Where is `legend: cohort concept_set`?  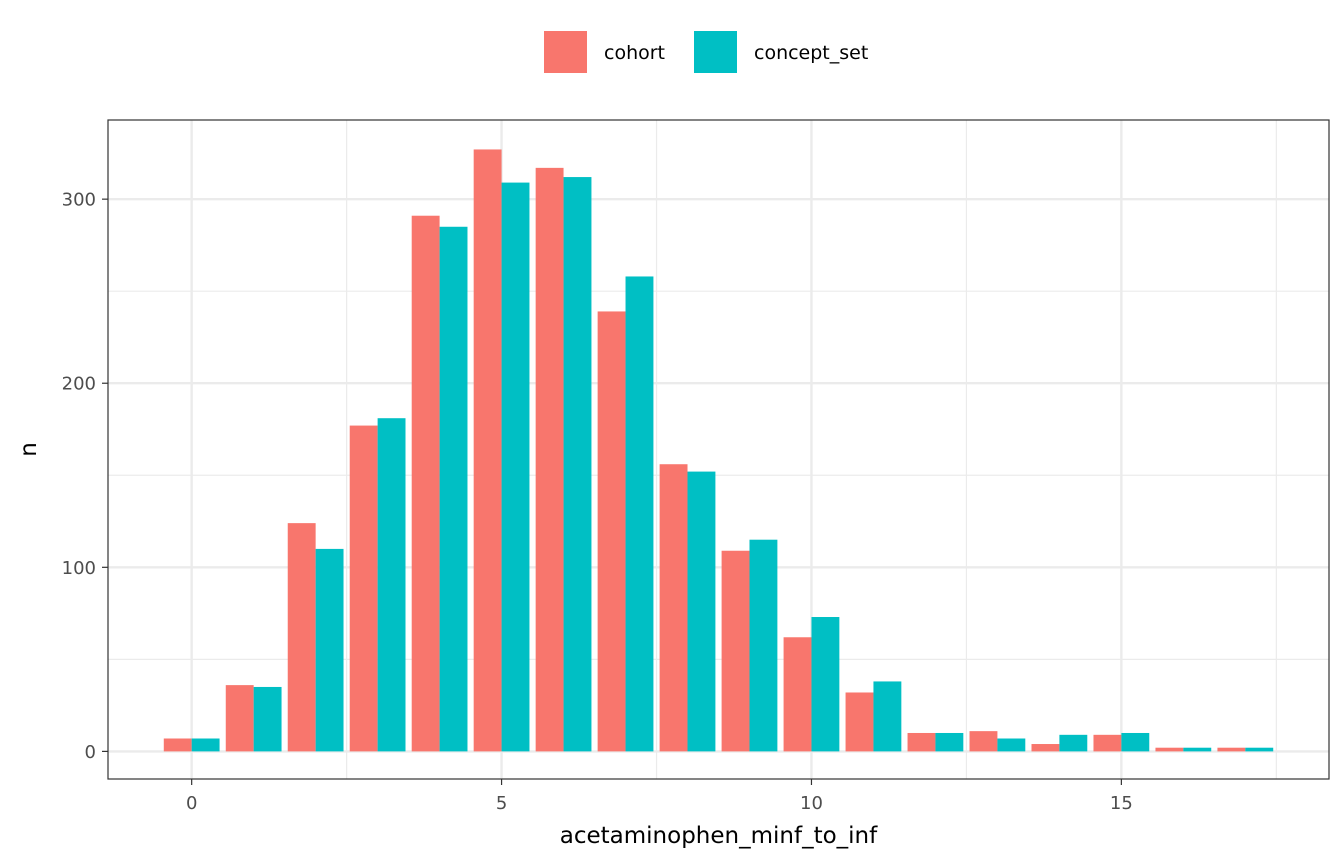
legend: cohort concept_set is located at coordinates (706, 52).